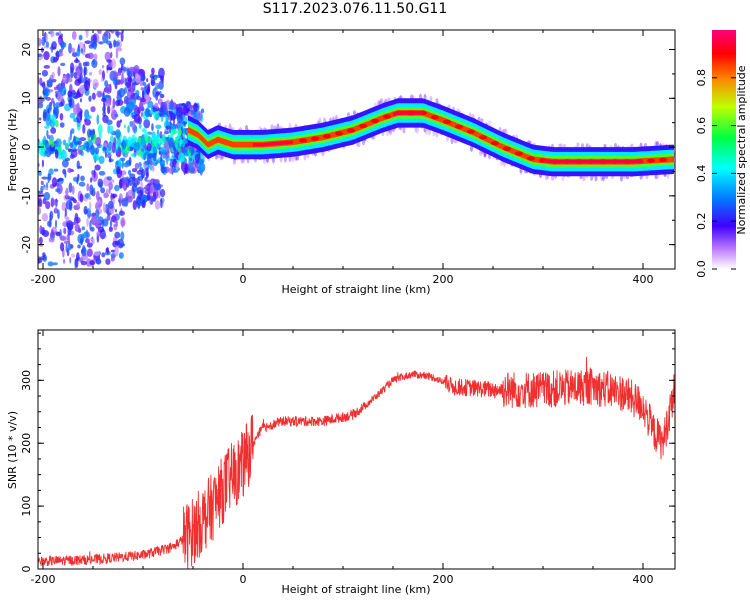  What do you see at coordinates (26, 506) in the screenshot?
I see `y-tick-label: 100` at bounding box center [26, 506].